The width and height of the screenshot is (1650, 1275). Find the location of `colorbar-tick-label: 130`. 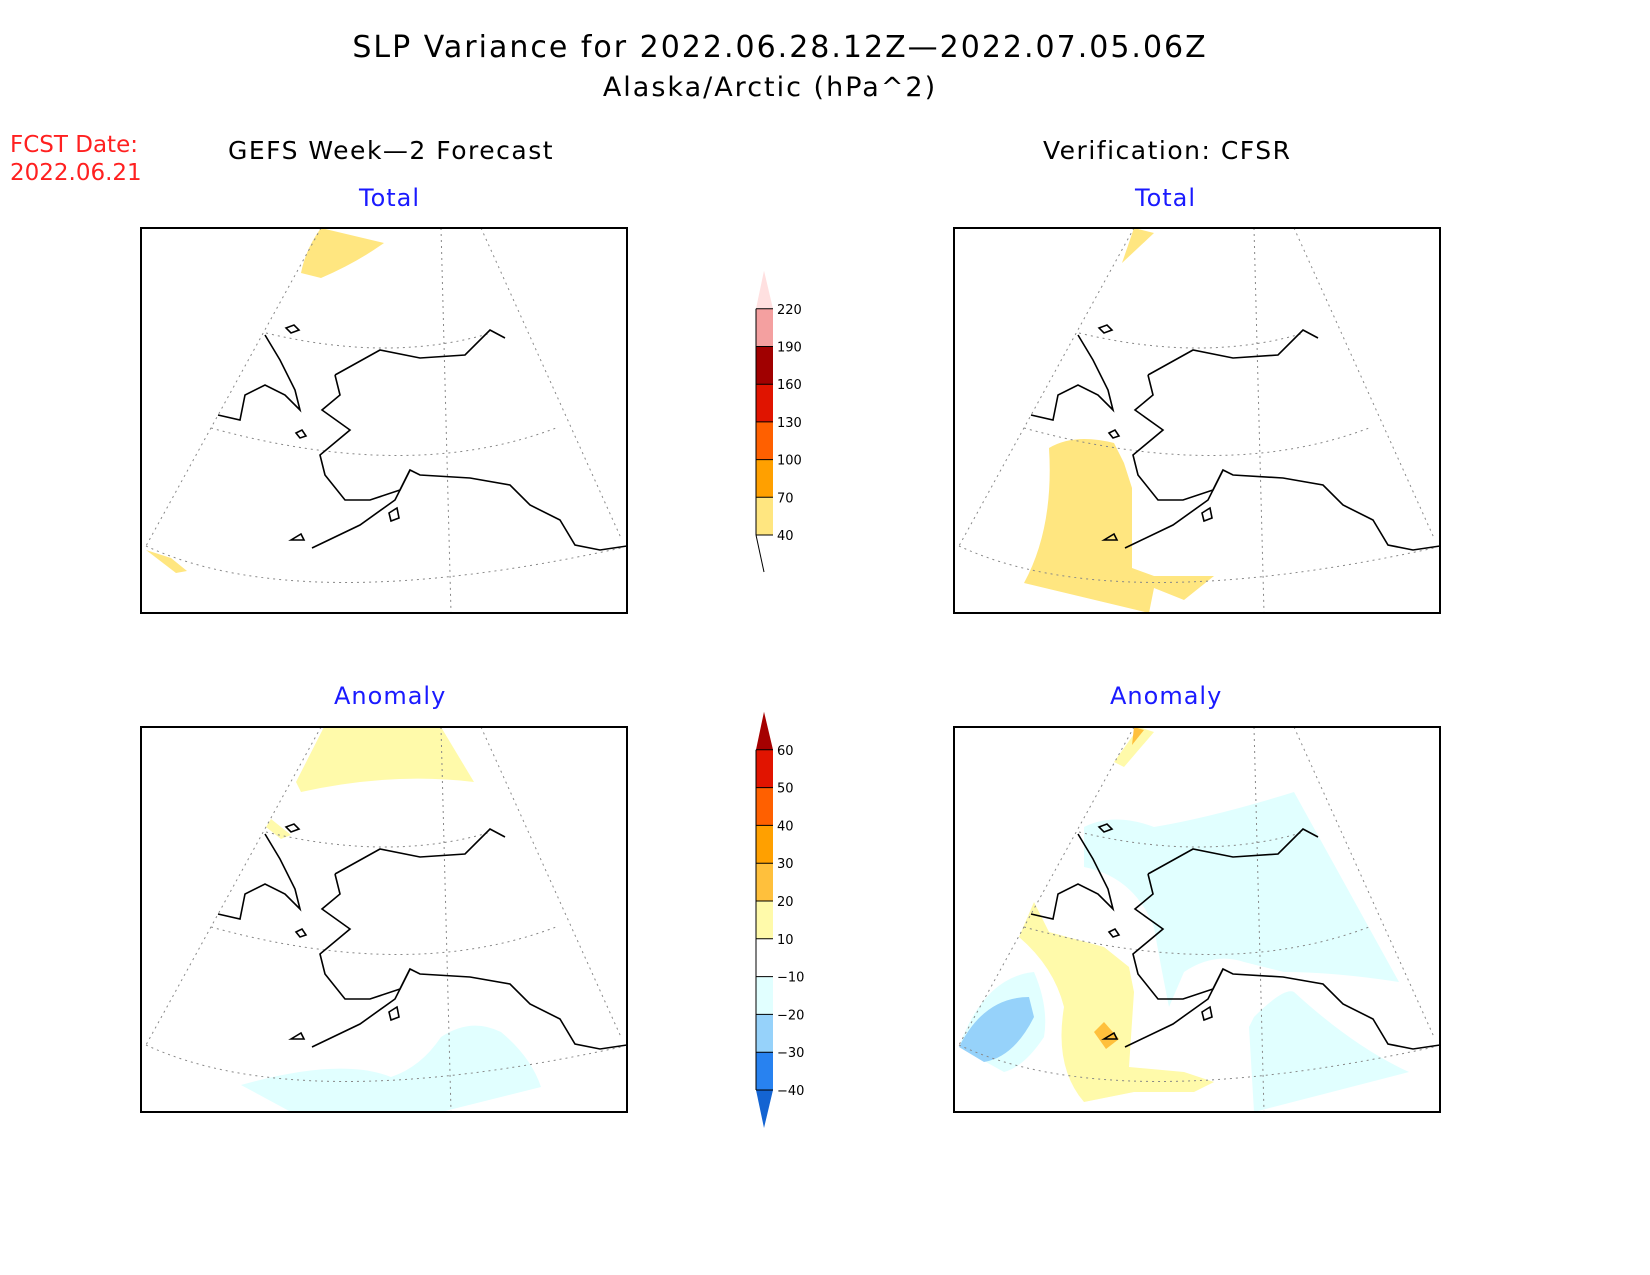

colorbar-tick-label: 130 is located at coordinates (789, 423).